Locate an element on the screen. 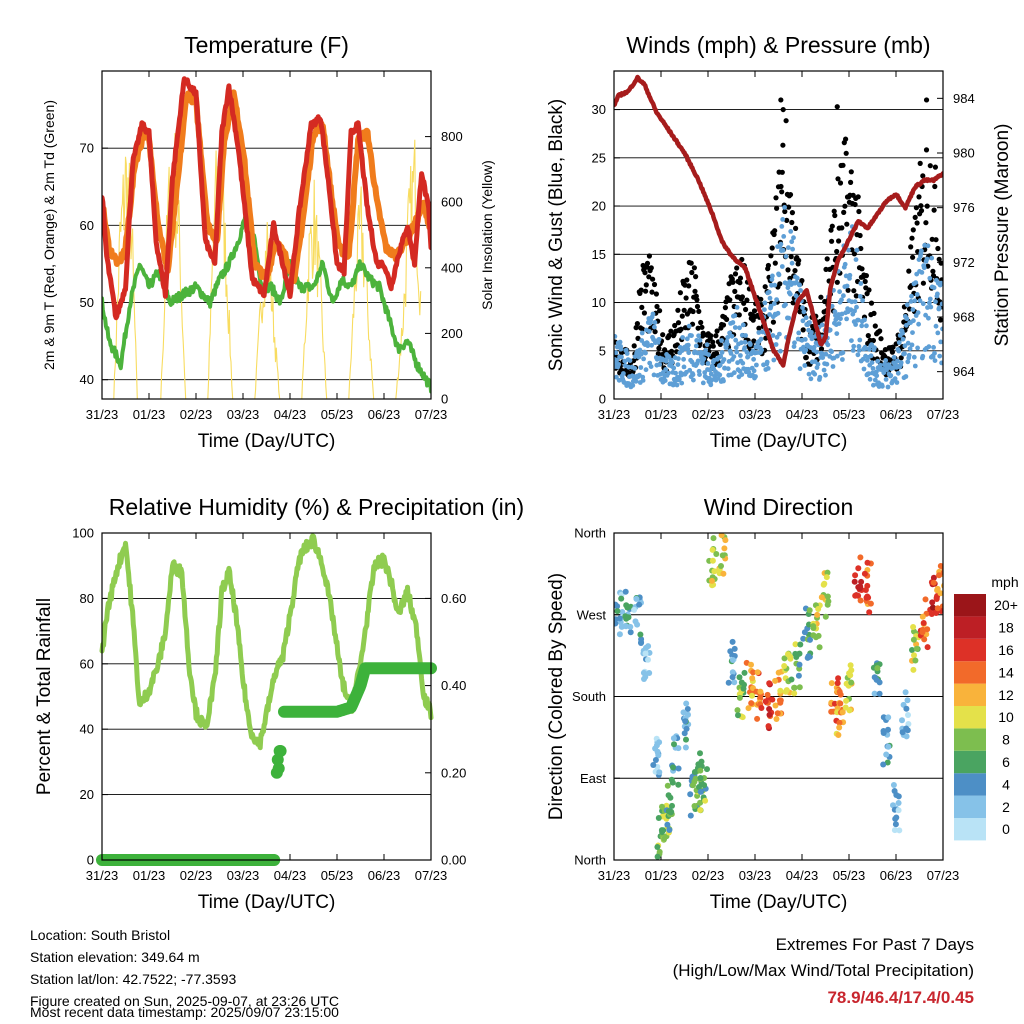  precip-line is located at coordinates (266, 764).